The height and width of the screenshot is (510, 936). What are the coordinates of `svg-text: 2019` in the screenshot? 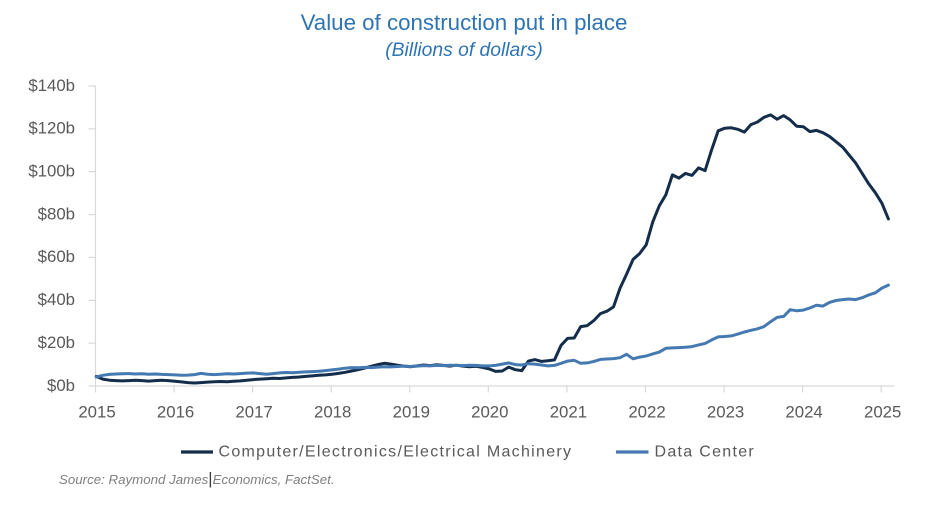 It's located at (411, 412).